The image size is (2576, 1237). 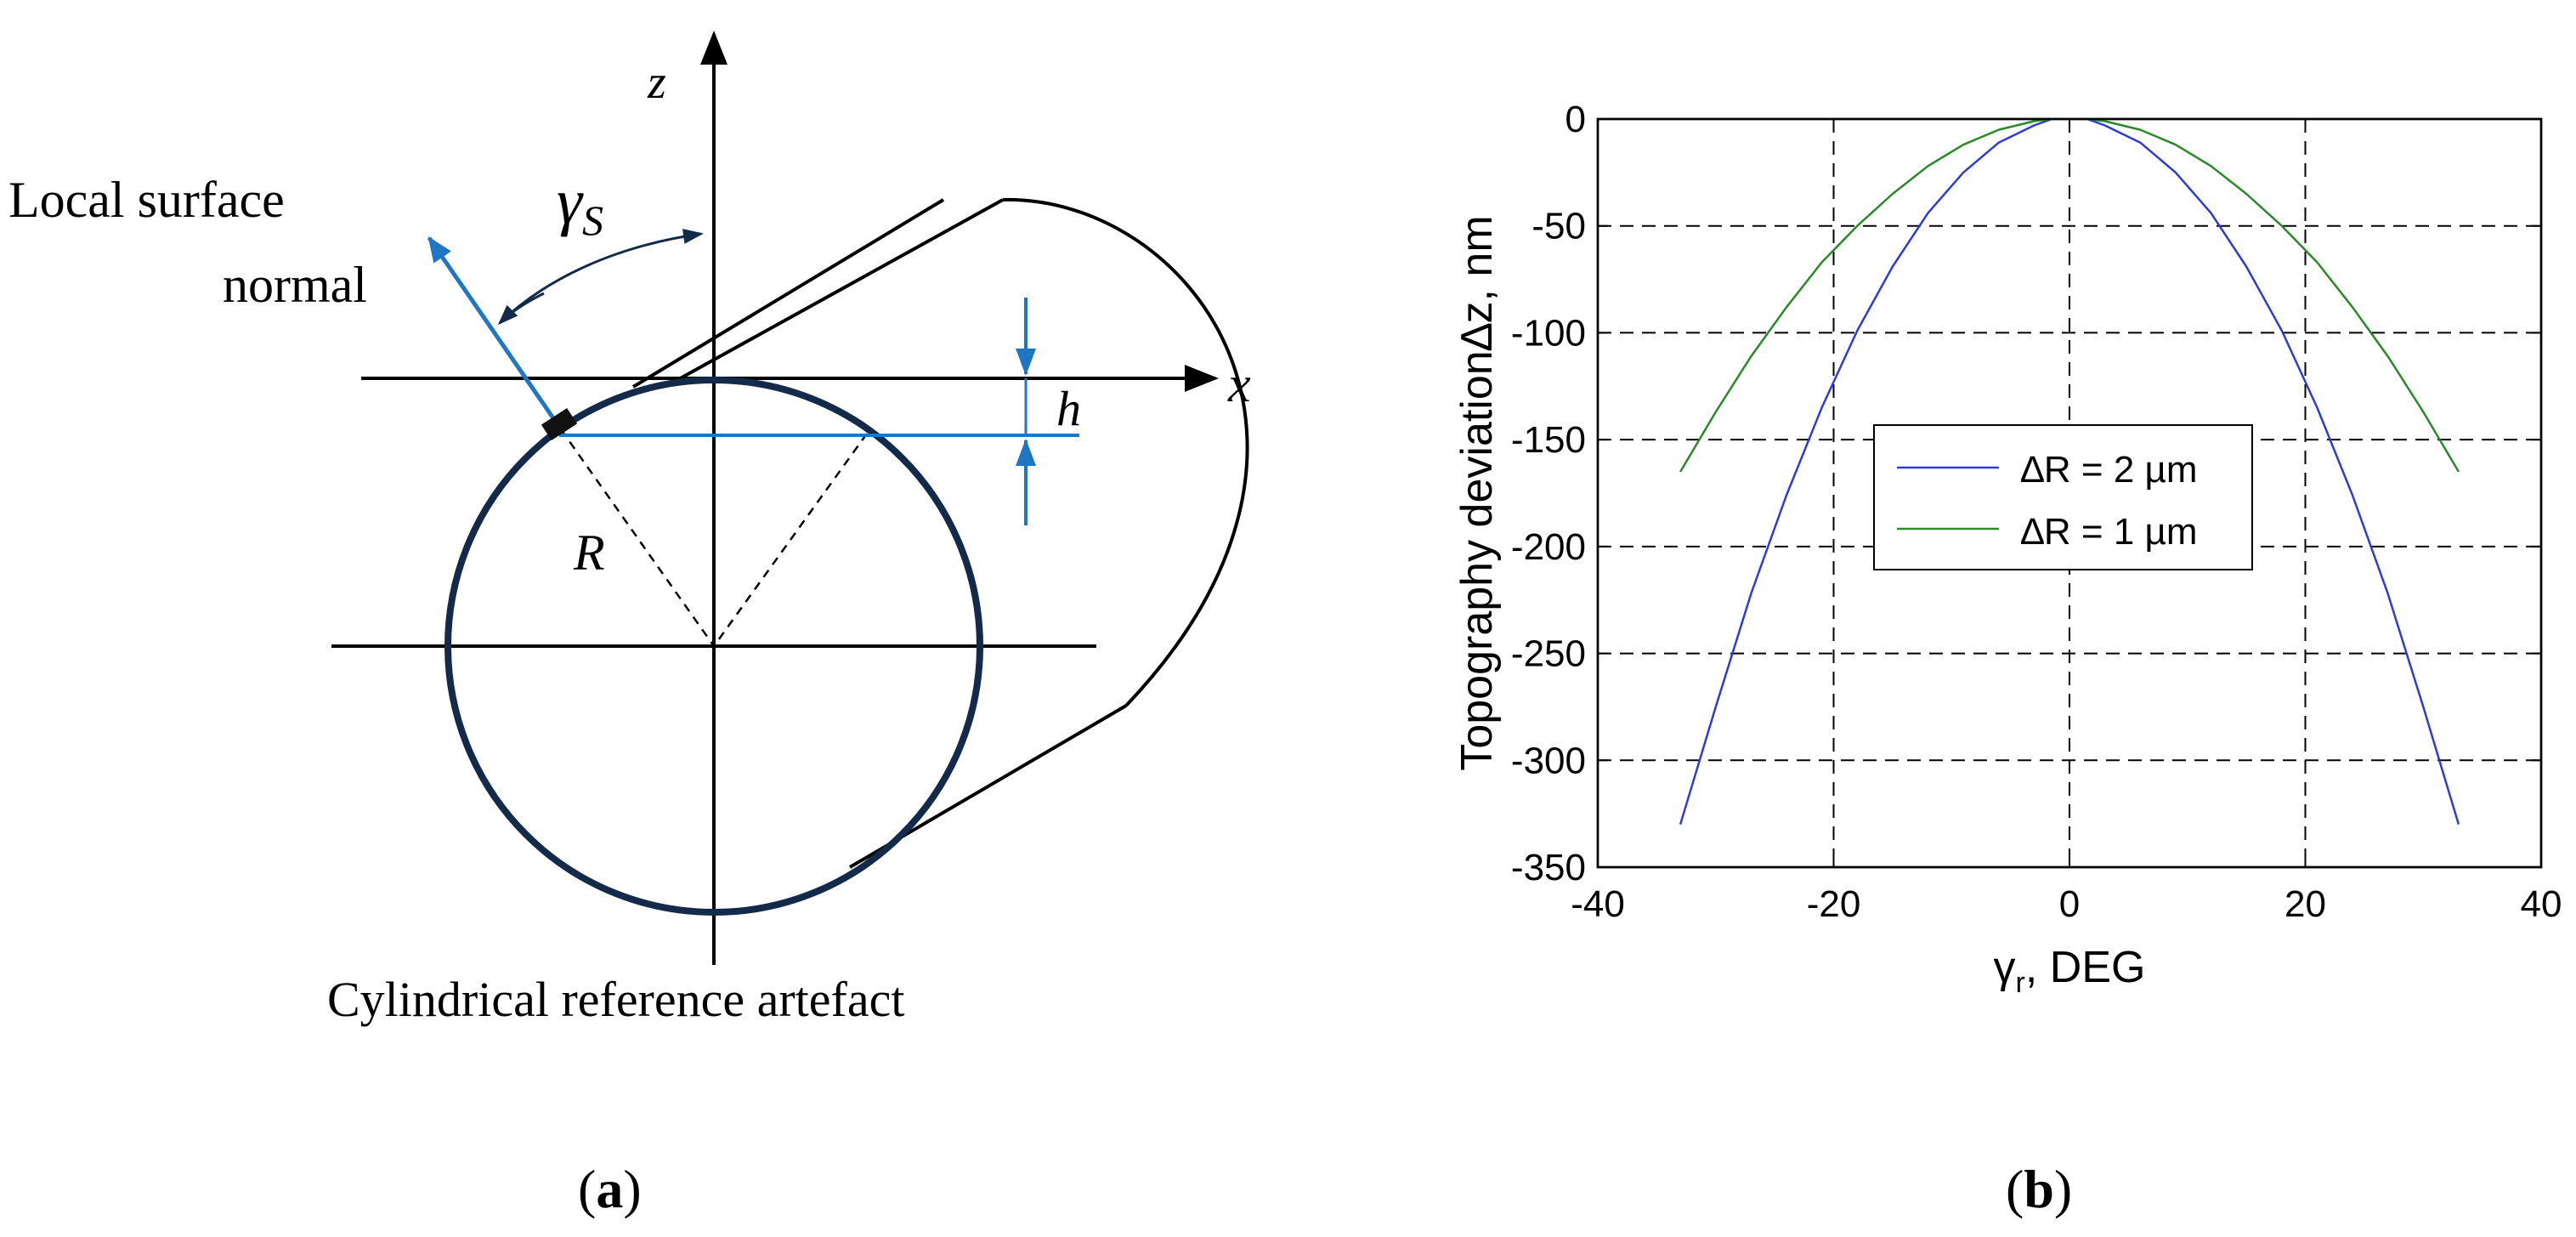 What do you see at coordinates (2305, 904) in the screenshot?
I see `x-tick-label: 20` at bounding box center [2305, 904].